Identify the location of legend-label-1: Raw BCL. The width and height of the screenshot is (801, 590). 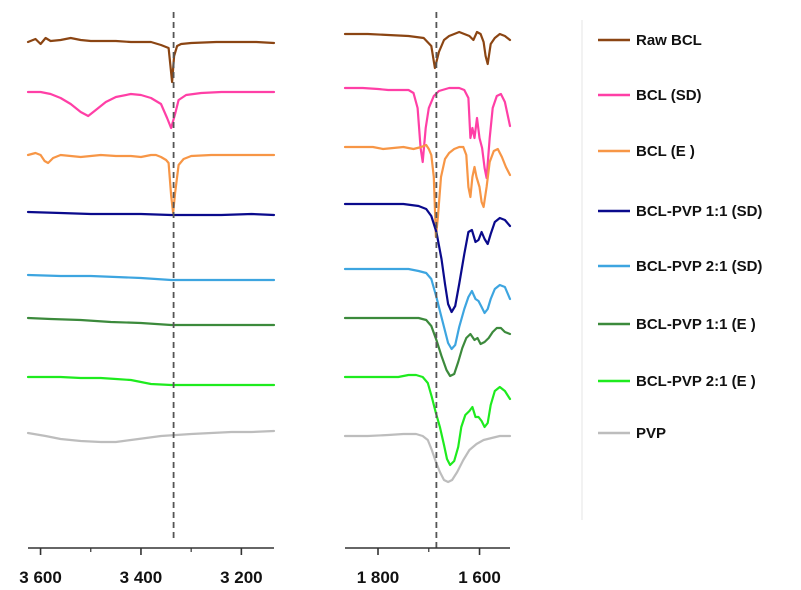
(669, 40).